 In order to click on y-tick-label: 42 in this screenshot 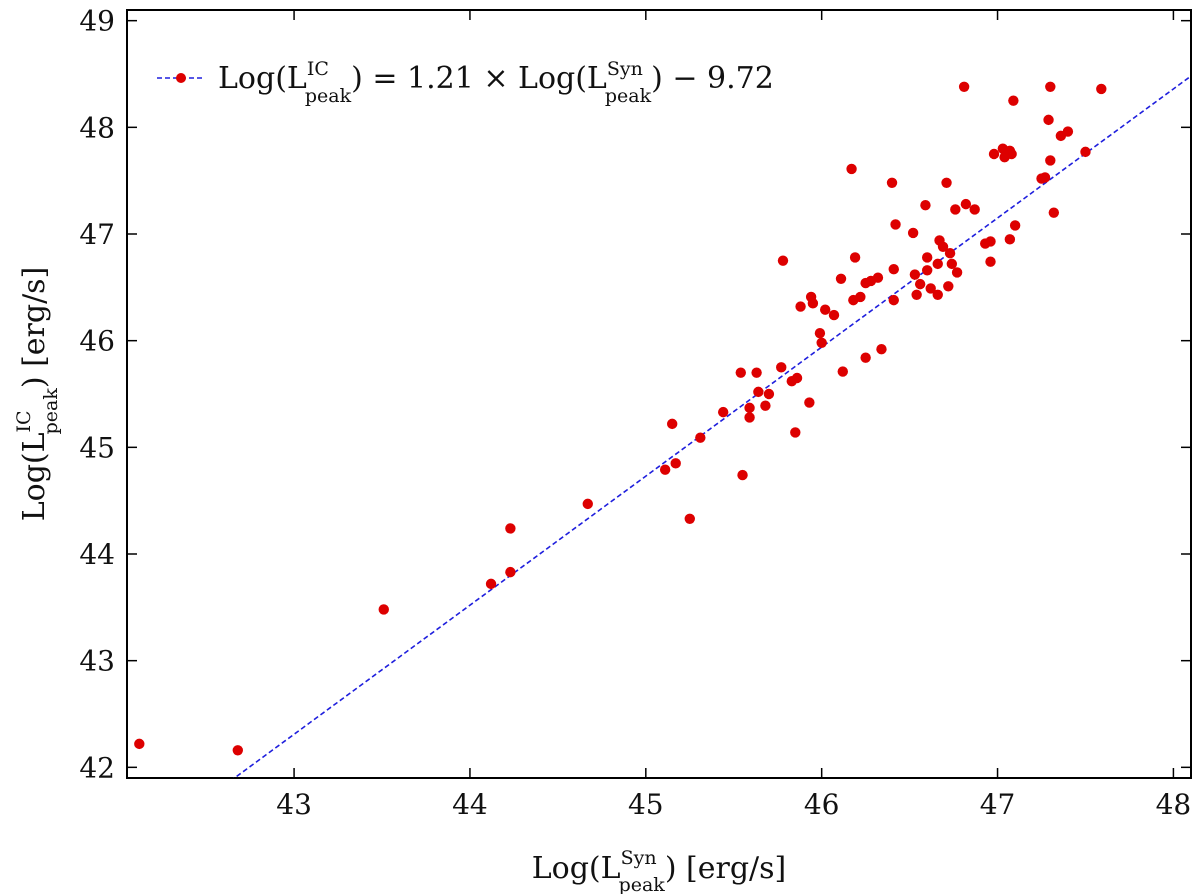, I will do `click(97, 767)`.